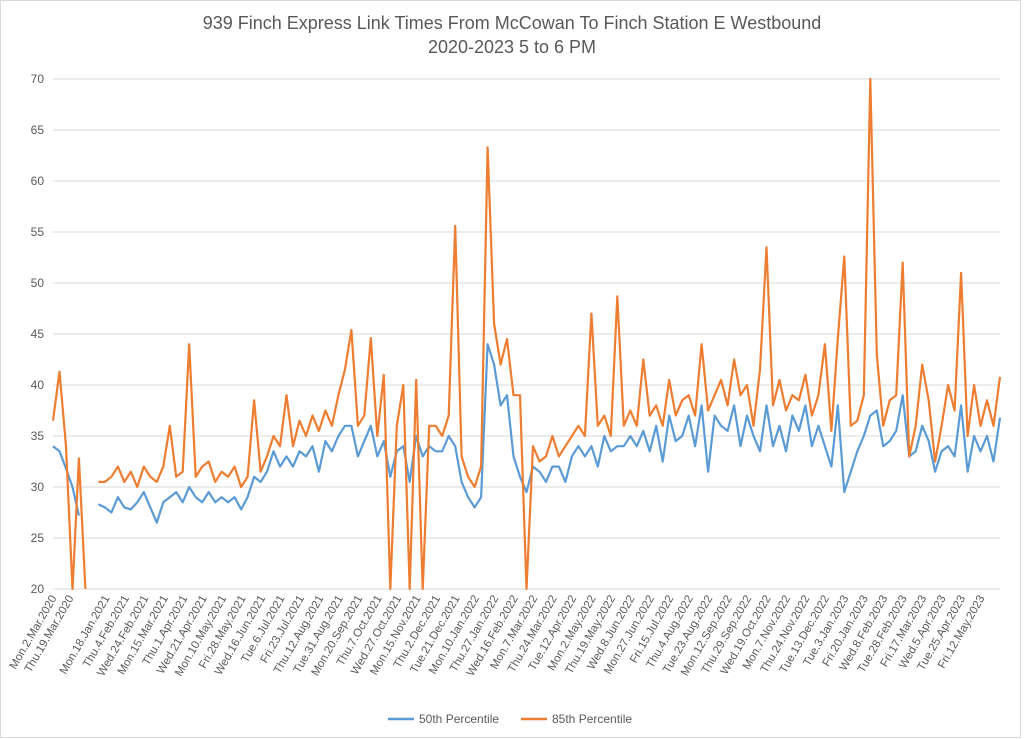 The width and height of the screenshot is (1024, 739). What do you see at coordinates (38, 487) in the screenshot?
I see `y-tick-label: 30` at bounding box center [38, 487].